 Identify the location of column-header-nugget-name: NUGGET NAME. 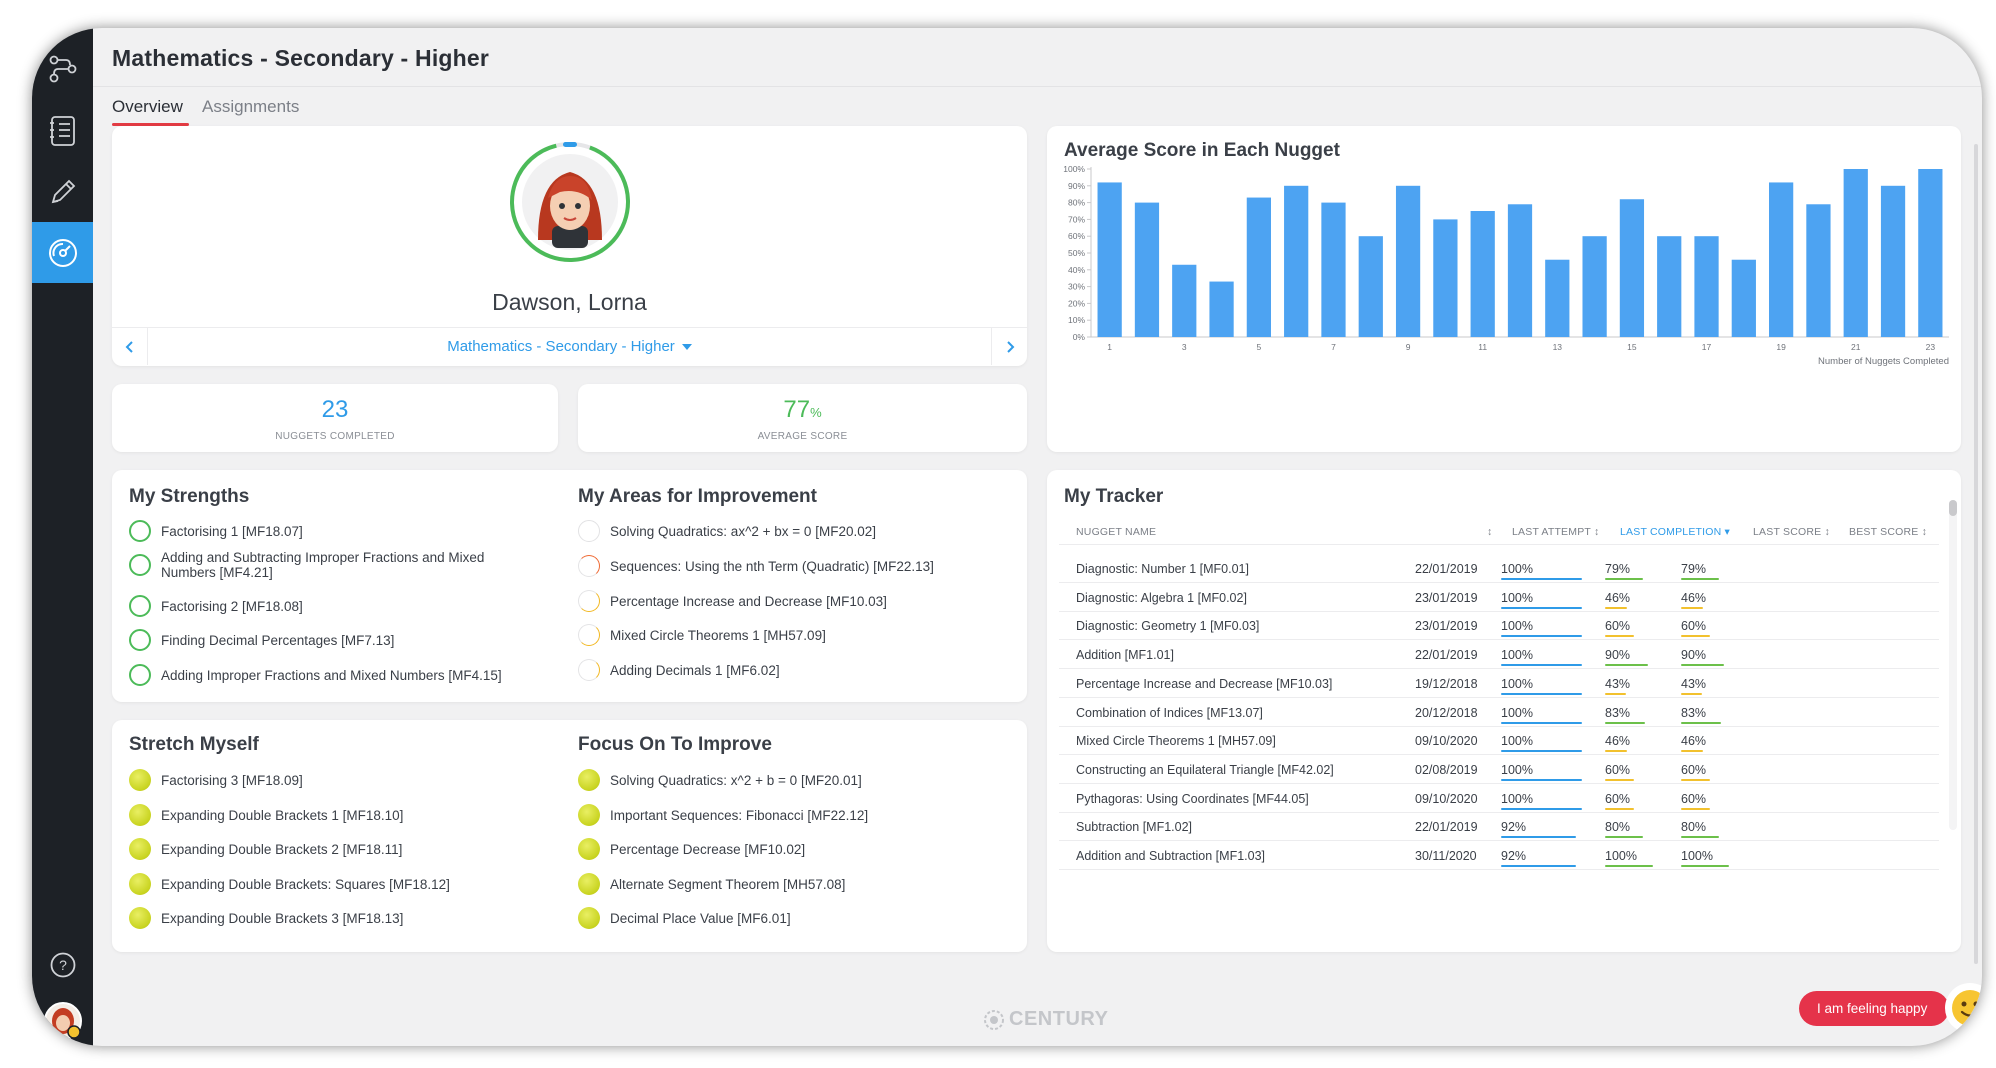
(1116, 532).